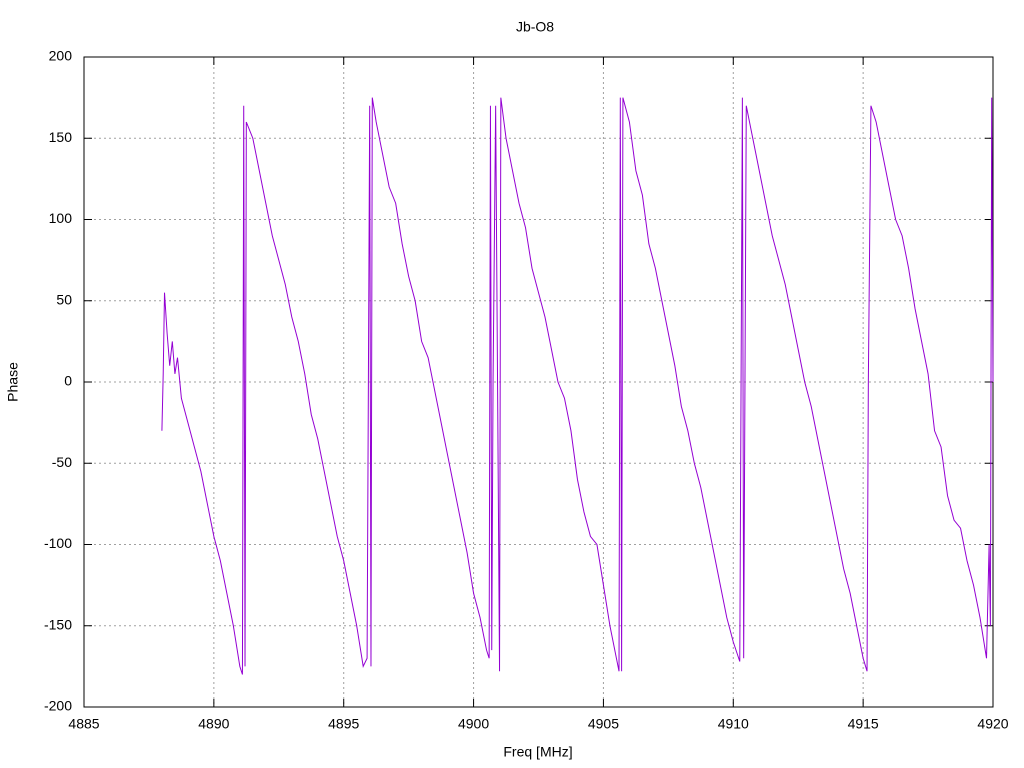 The height and width of the screenshot is (768, 1024). Describe the element at coordinates (62, 462) in the screenshot. I see `y-tick-label: -50` at that location.